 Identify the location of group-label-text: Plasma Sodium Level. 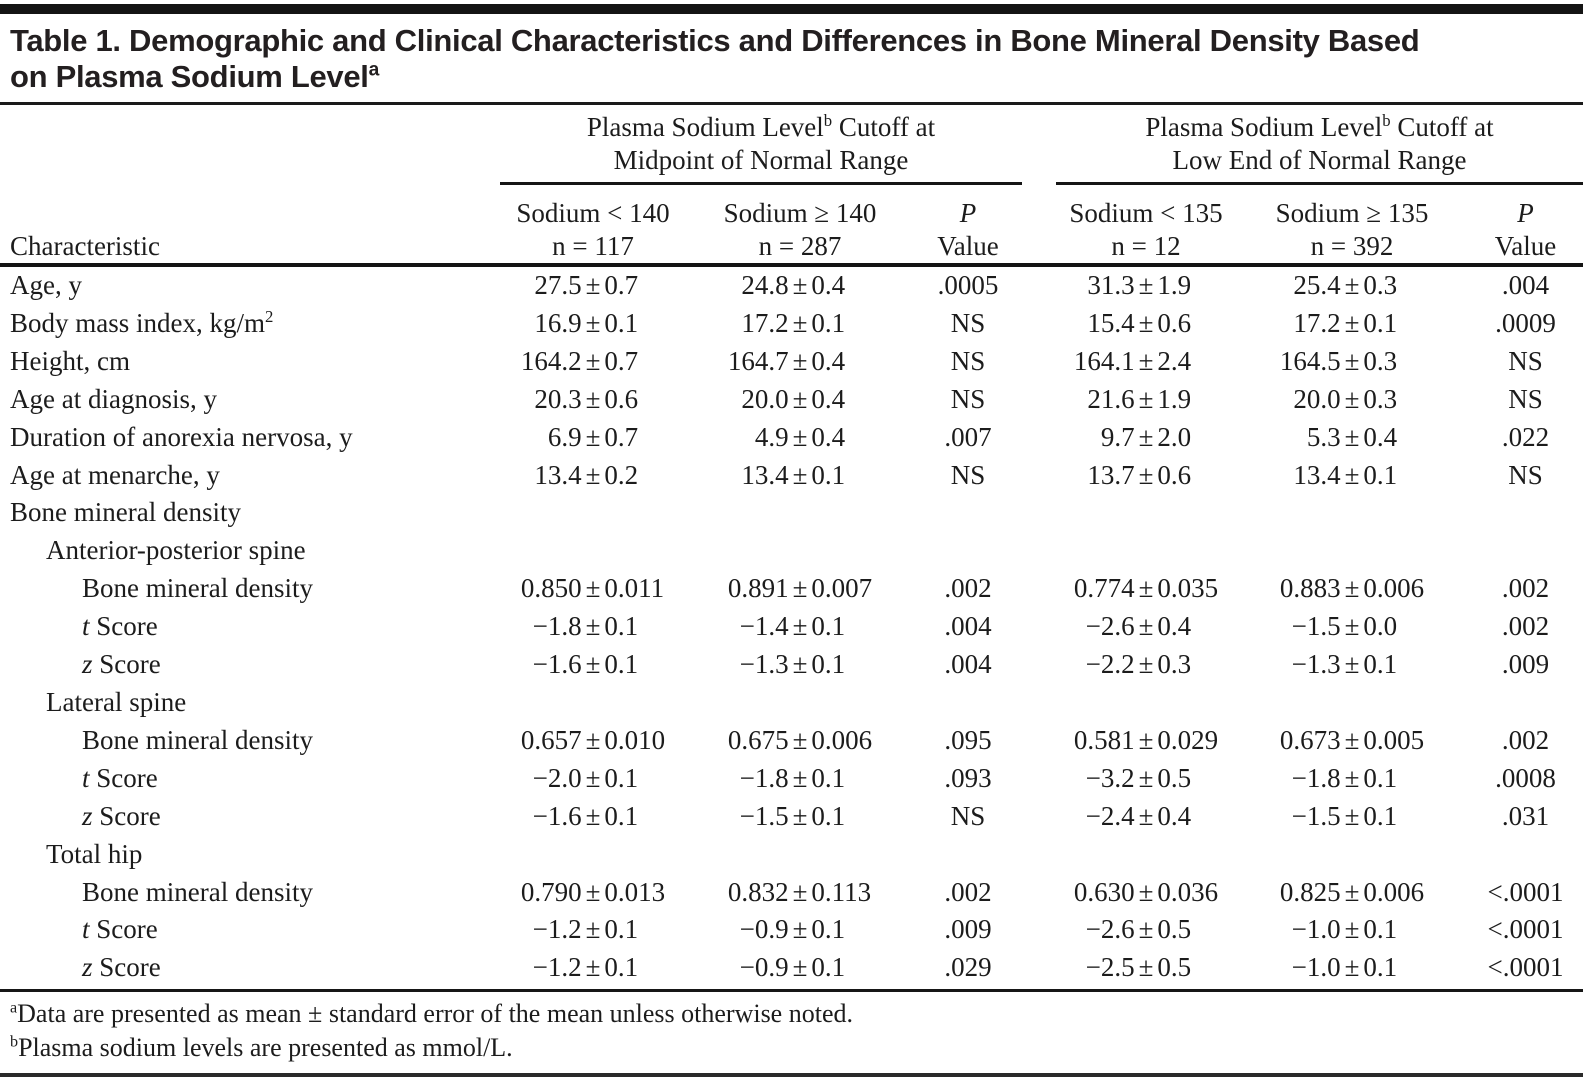
(1264, 127).